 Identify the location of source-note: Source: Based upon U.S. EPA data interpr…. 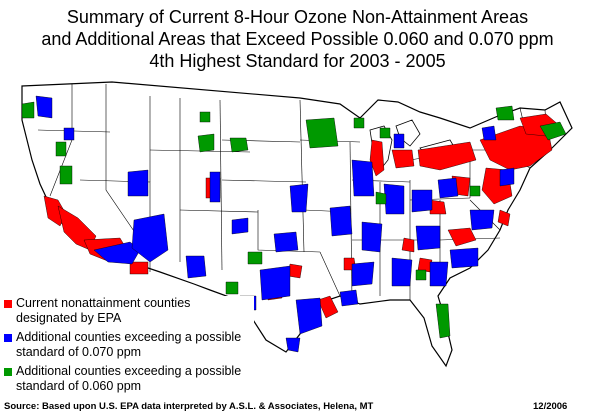
(189, 406).